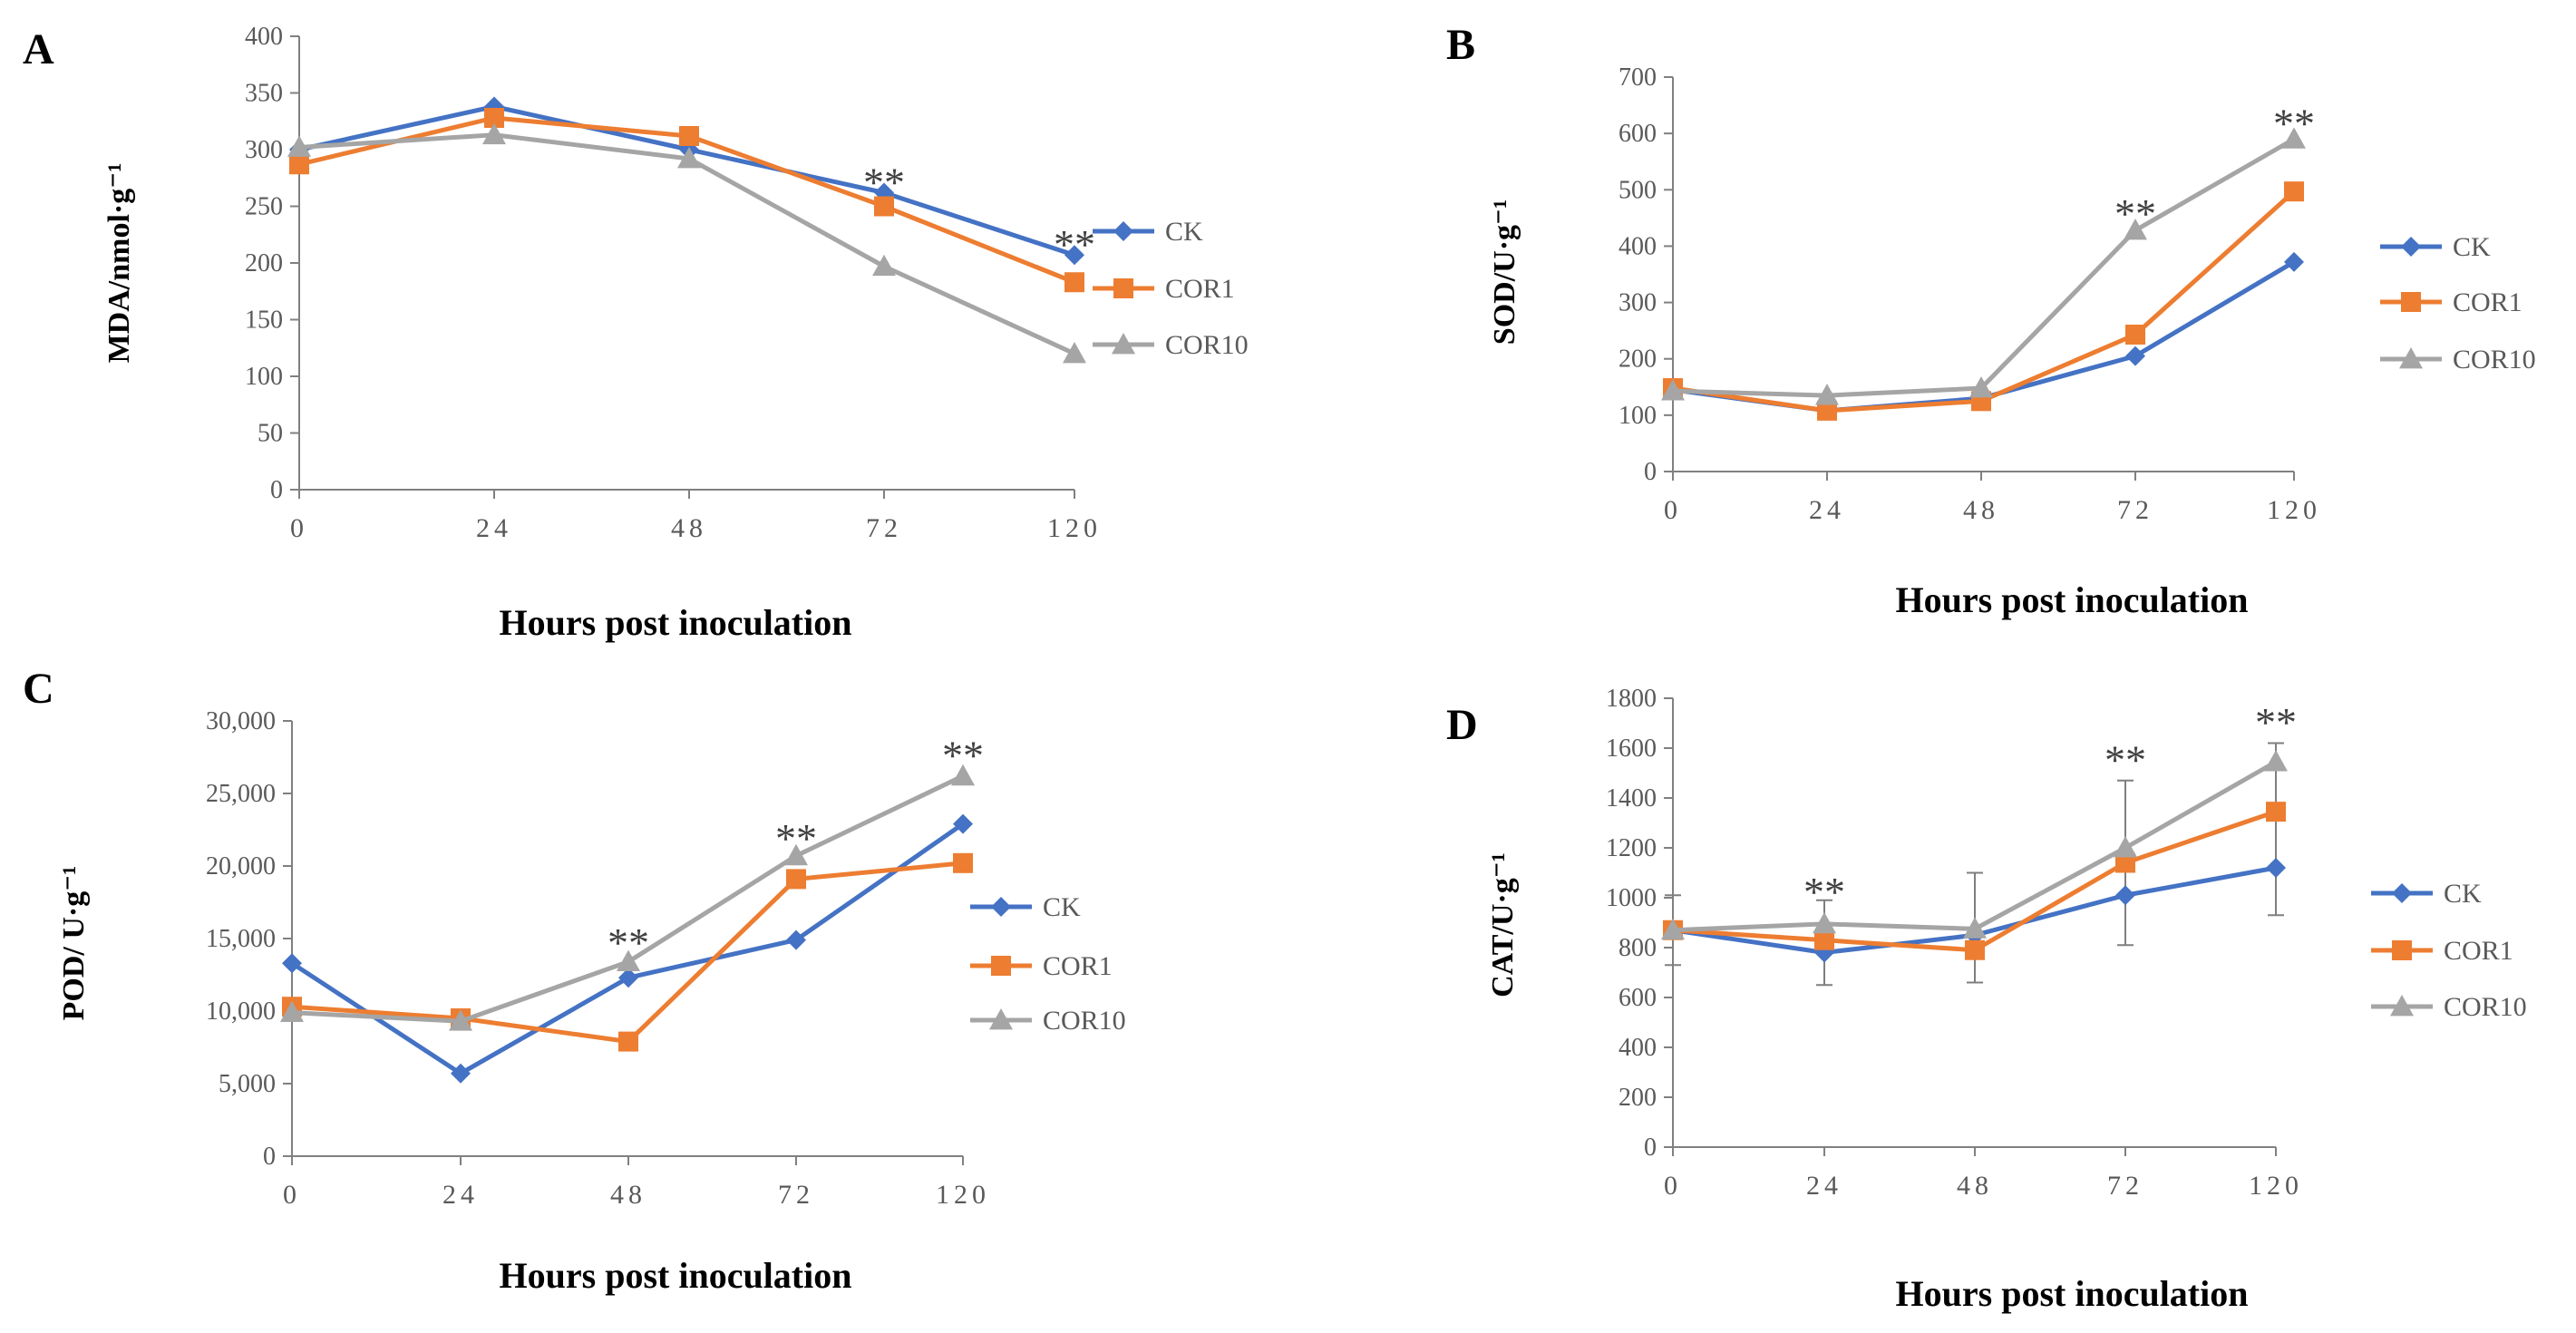 Image resolution: width=2576 pixels, height=1333 pixels. Describe the element at coordinates (1638, 190) in the screenshot. I see `y-tick-label: 500` at that location.